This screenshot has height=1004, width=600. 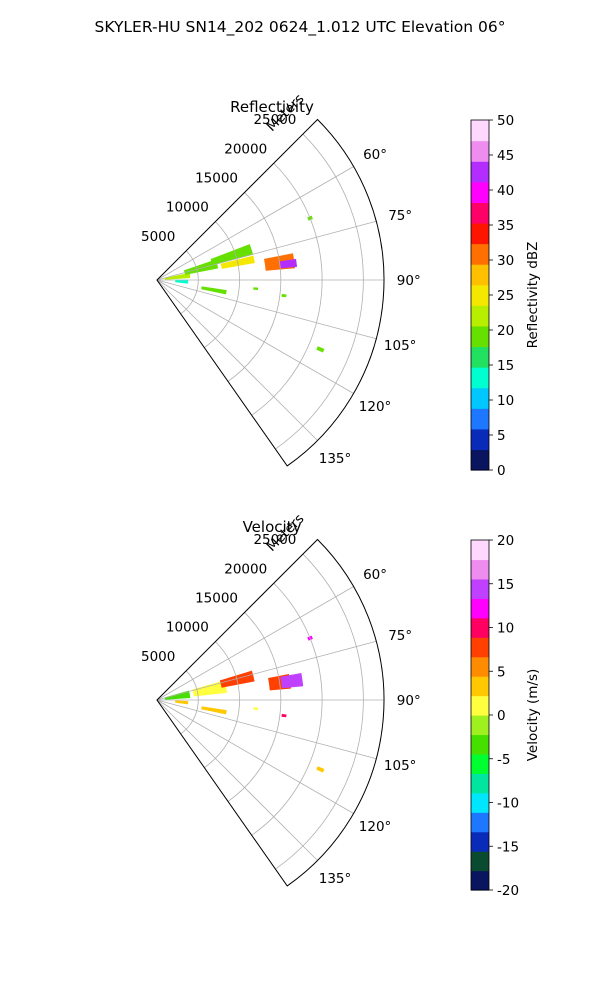 What do you see at coordinates (505, 226) in the screenshot?
I see `colorbar-tick-label: 35` at bounding box center [505, 226].